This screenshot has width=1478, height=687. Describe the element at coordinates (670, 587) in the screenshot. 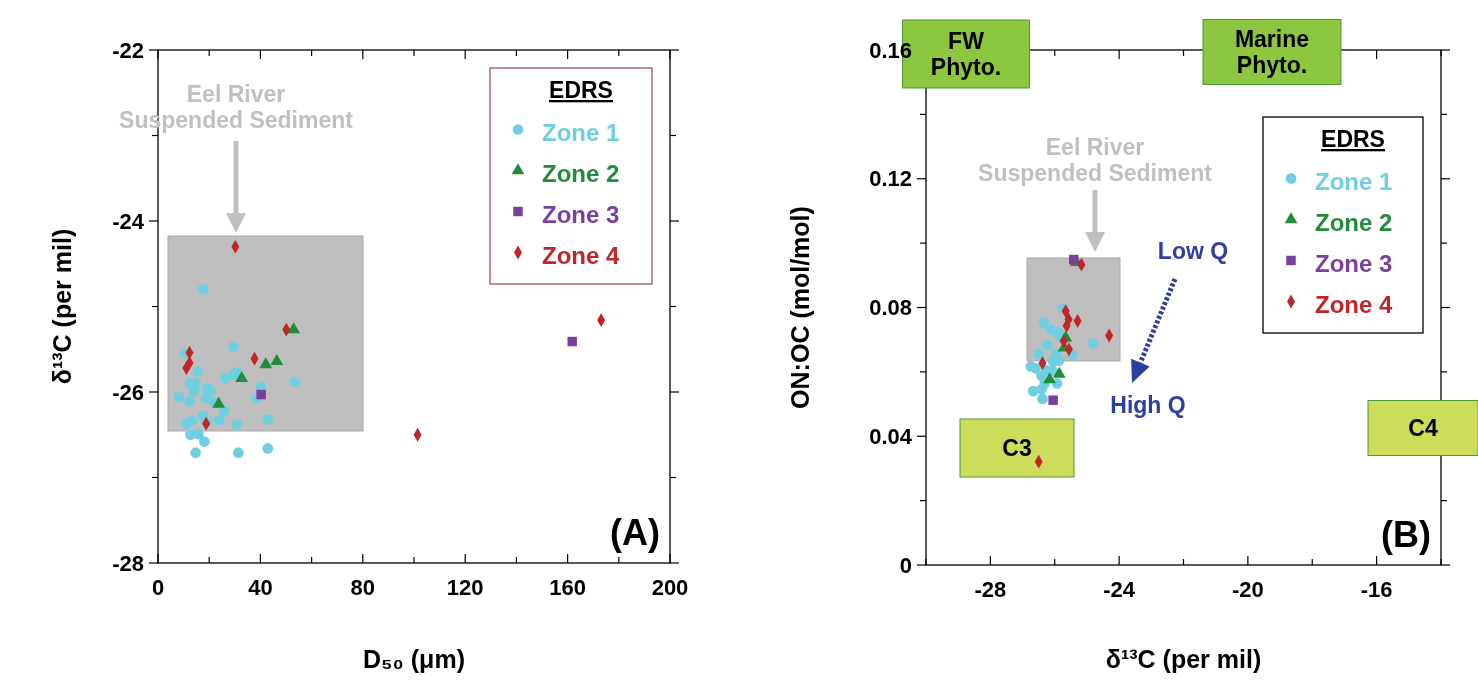

I see `x-tick-label: 200` at that location.